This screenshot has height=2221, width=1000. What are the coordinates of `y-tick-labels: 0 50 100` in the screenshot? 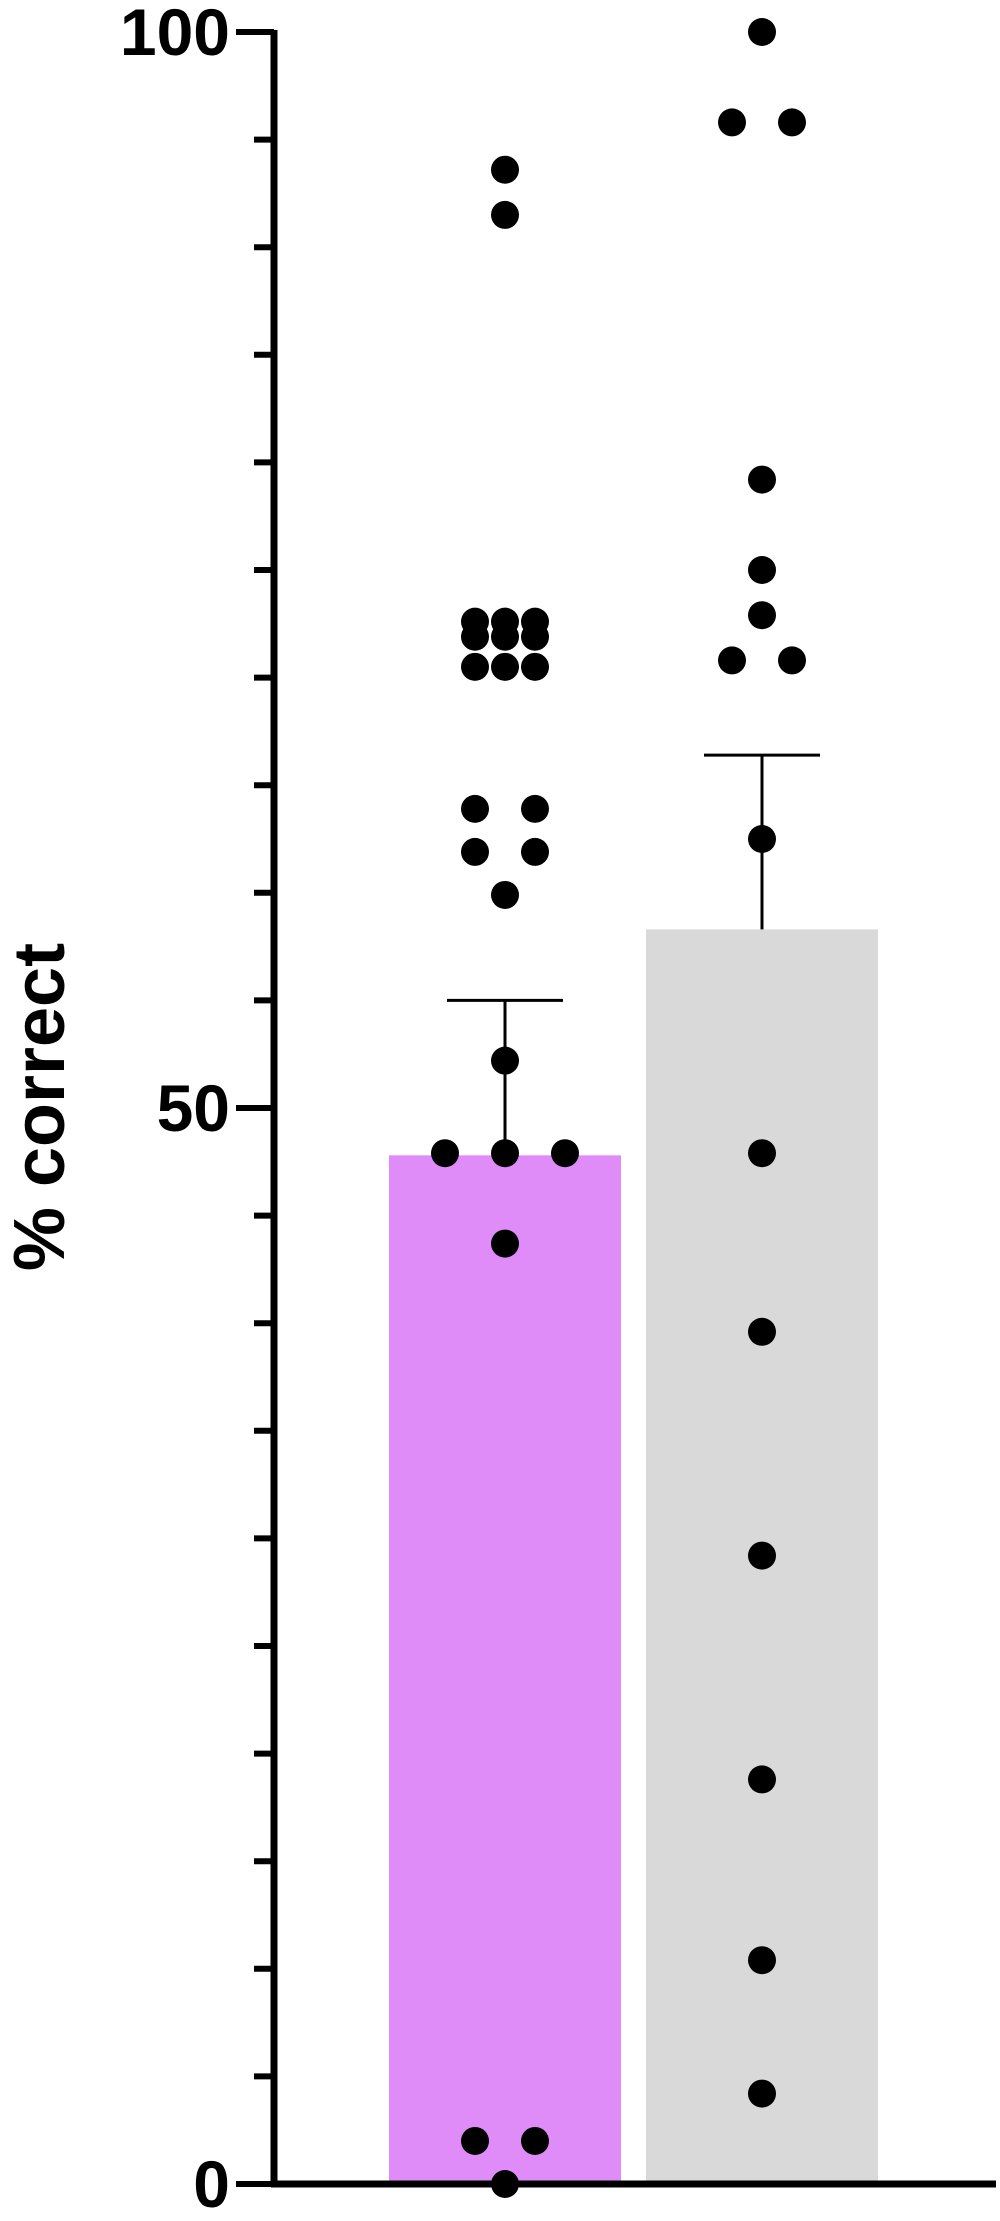 It's located at (175, 1110).